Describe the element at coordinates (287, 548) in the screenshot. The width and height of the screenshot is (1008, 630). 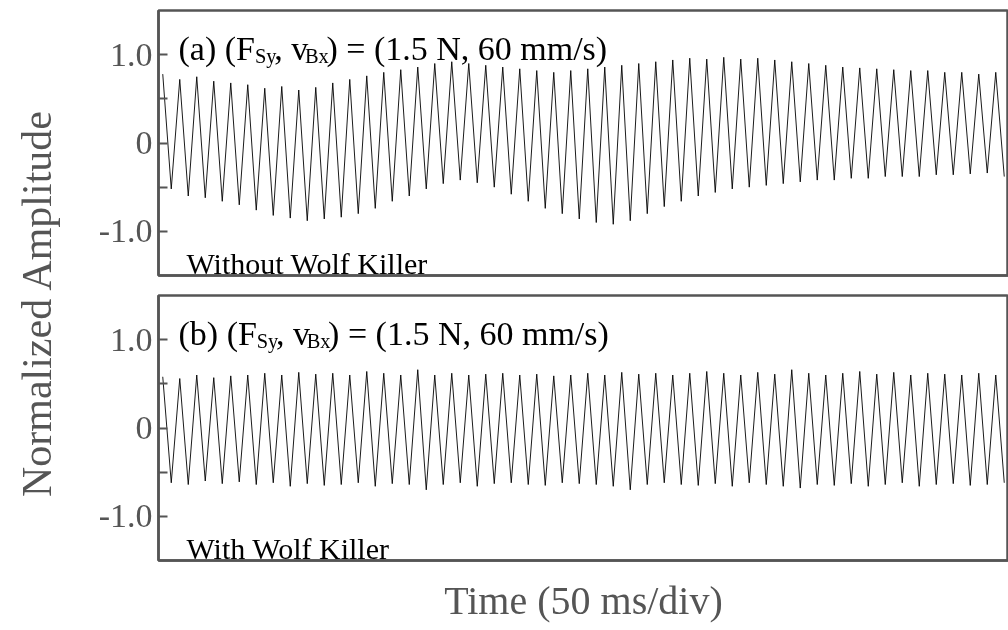
I see `annotation: With Wolf Killer` at that location.